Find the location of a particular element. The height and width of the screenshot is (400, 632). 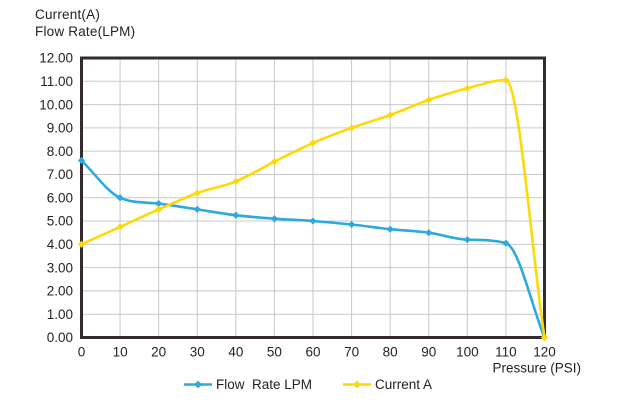

x-tick-label: 110 is located at coordinates (506, 352).